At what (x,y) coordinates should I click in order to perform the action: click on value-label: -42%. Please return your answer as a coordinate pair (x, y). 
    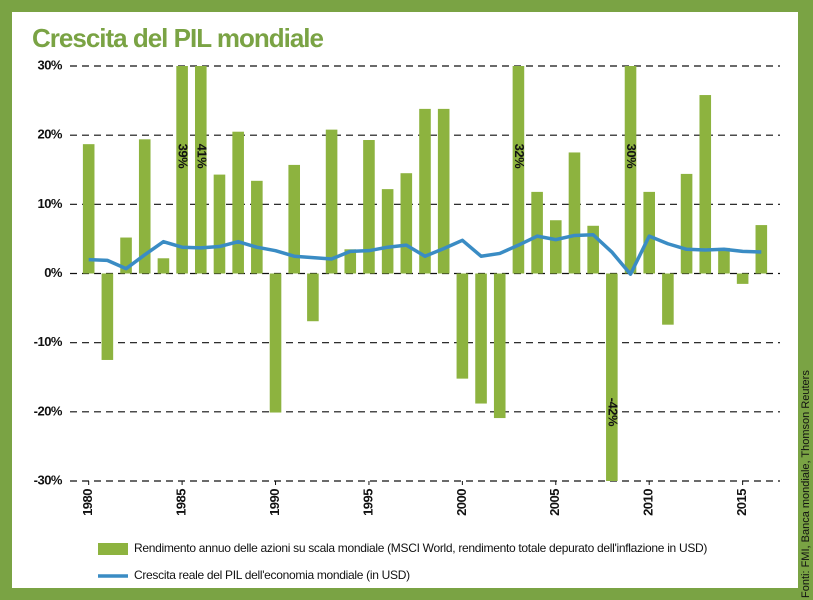
    Looking at the image, I should click on (612, 412).